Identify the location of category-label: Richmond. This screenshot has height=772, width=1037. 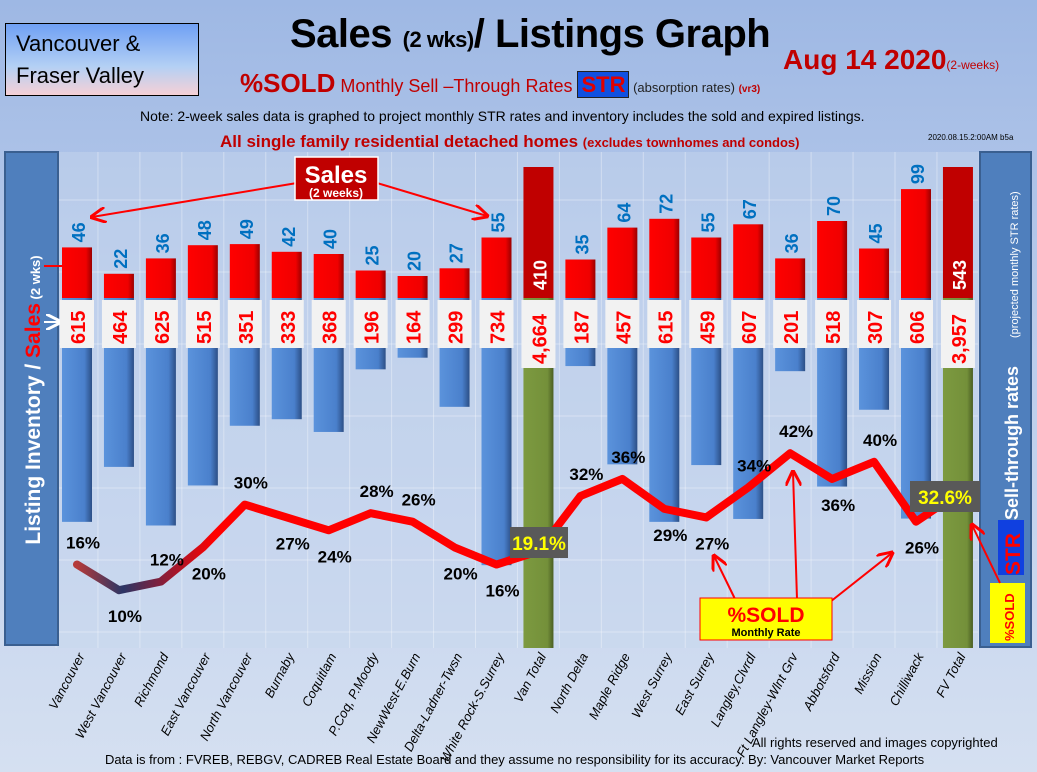
(151, 679).